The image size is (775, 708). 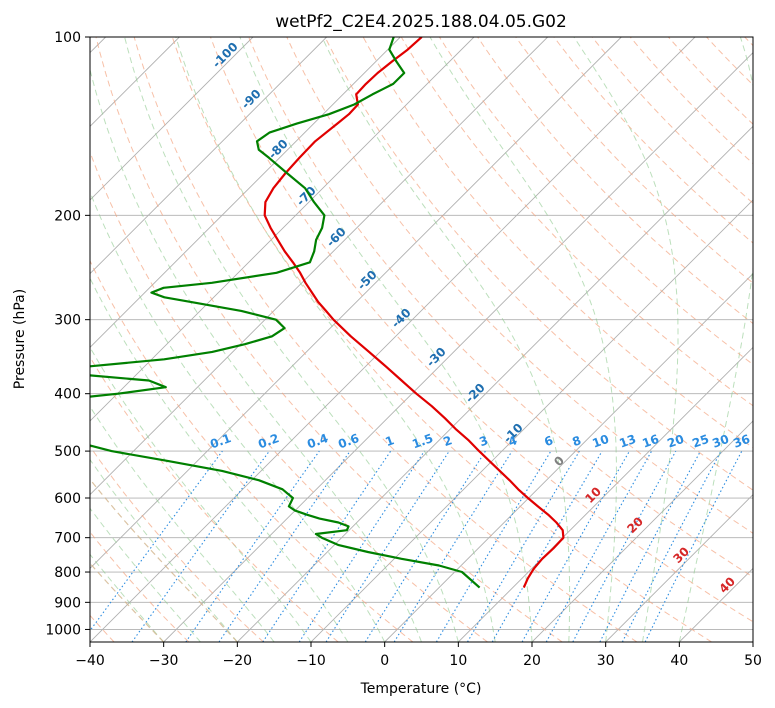 I want to click on mixing-ratio-label: 16, so click(x=650, y=441).